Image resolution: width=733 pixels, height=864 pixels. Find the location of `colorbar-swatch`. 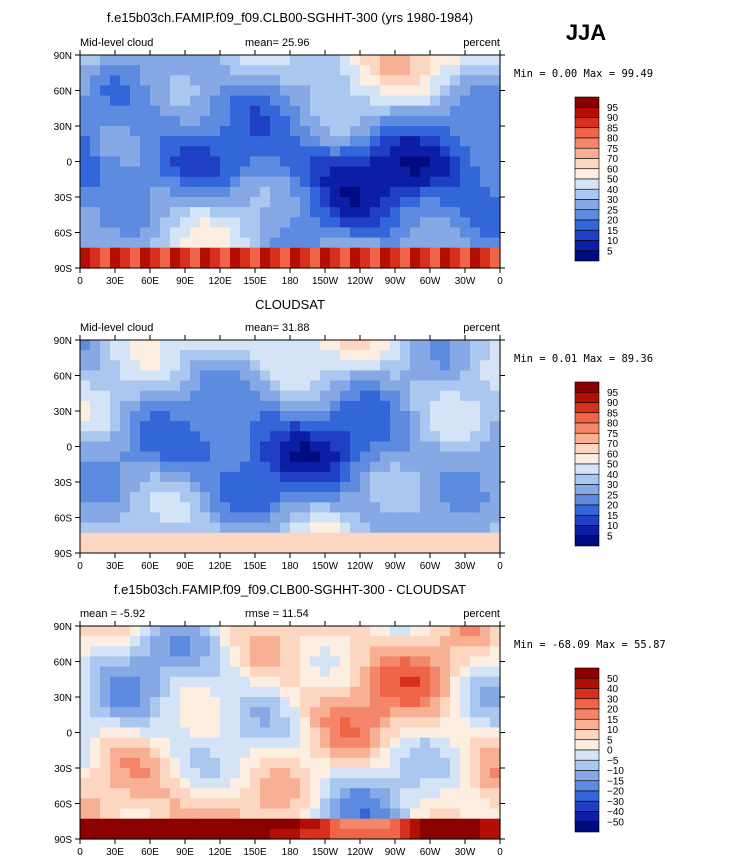

colorbar-swatch is located at coordinates (587, 796).